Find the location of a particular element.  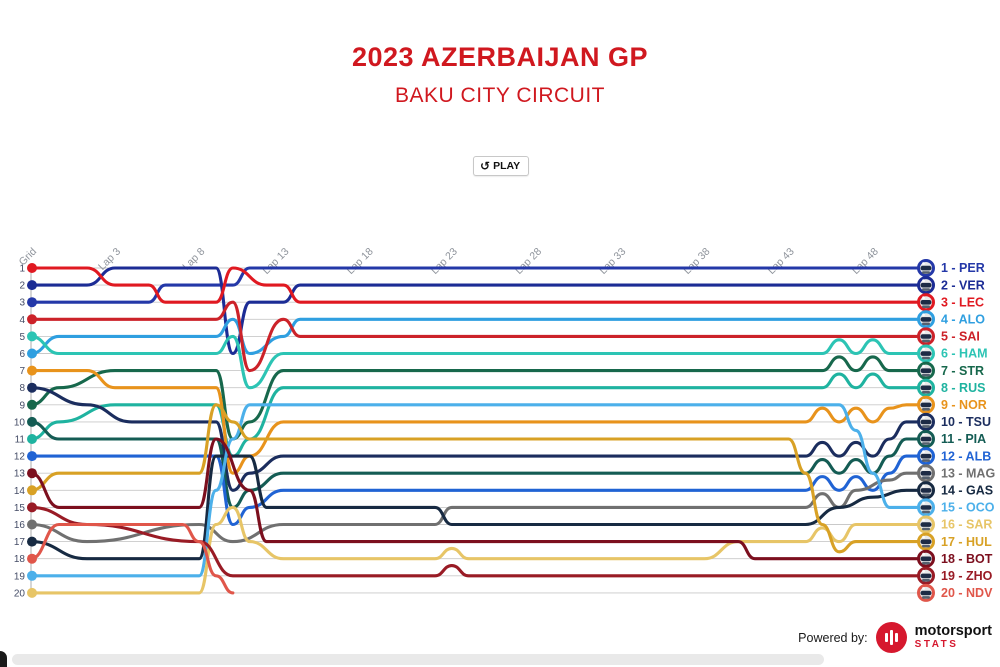

finish-label-MAG: 13 - MAG is located at coordinates (968, 473).